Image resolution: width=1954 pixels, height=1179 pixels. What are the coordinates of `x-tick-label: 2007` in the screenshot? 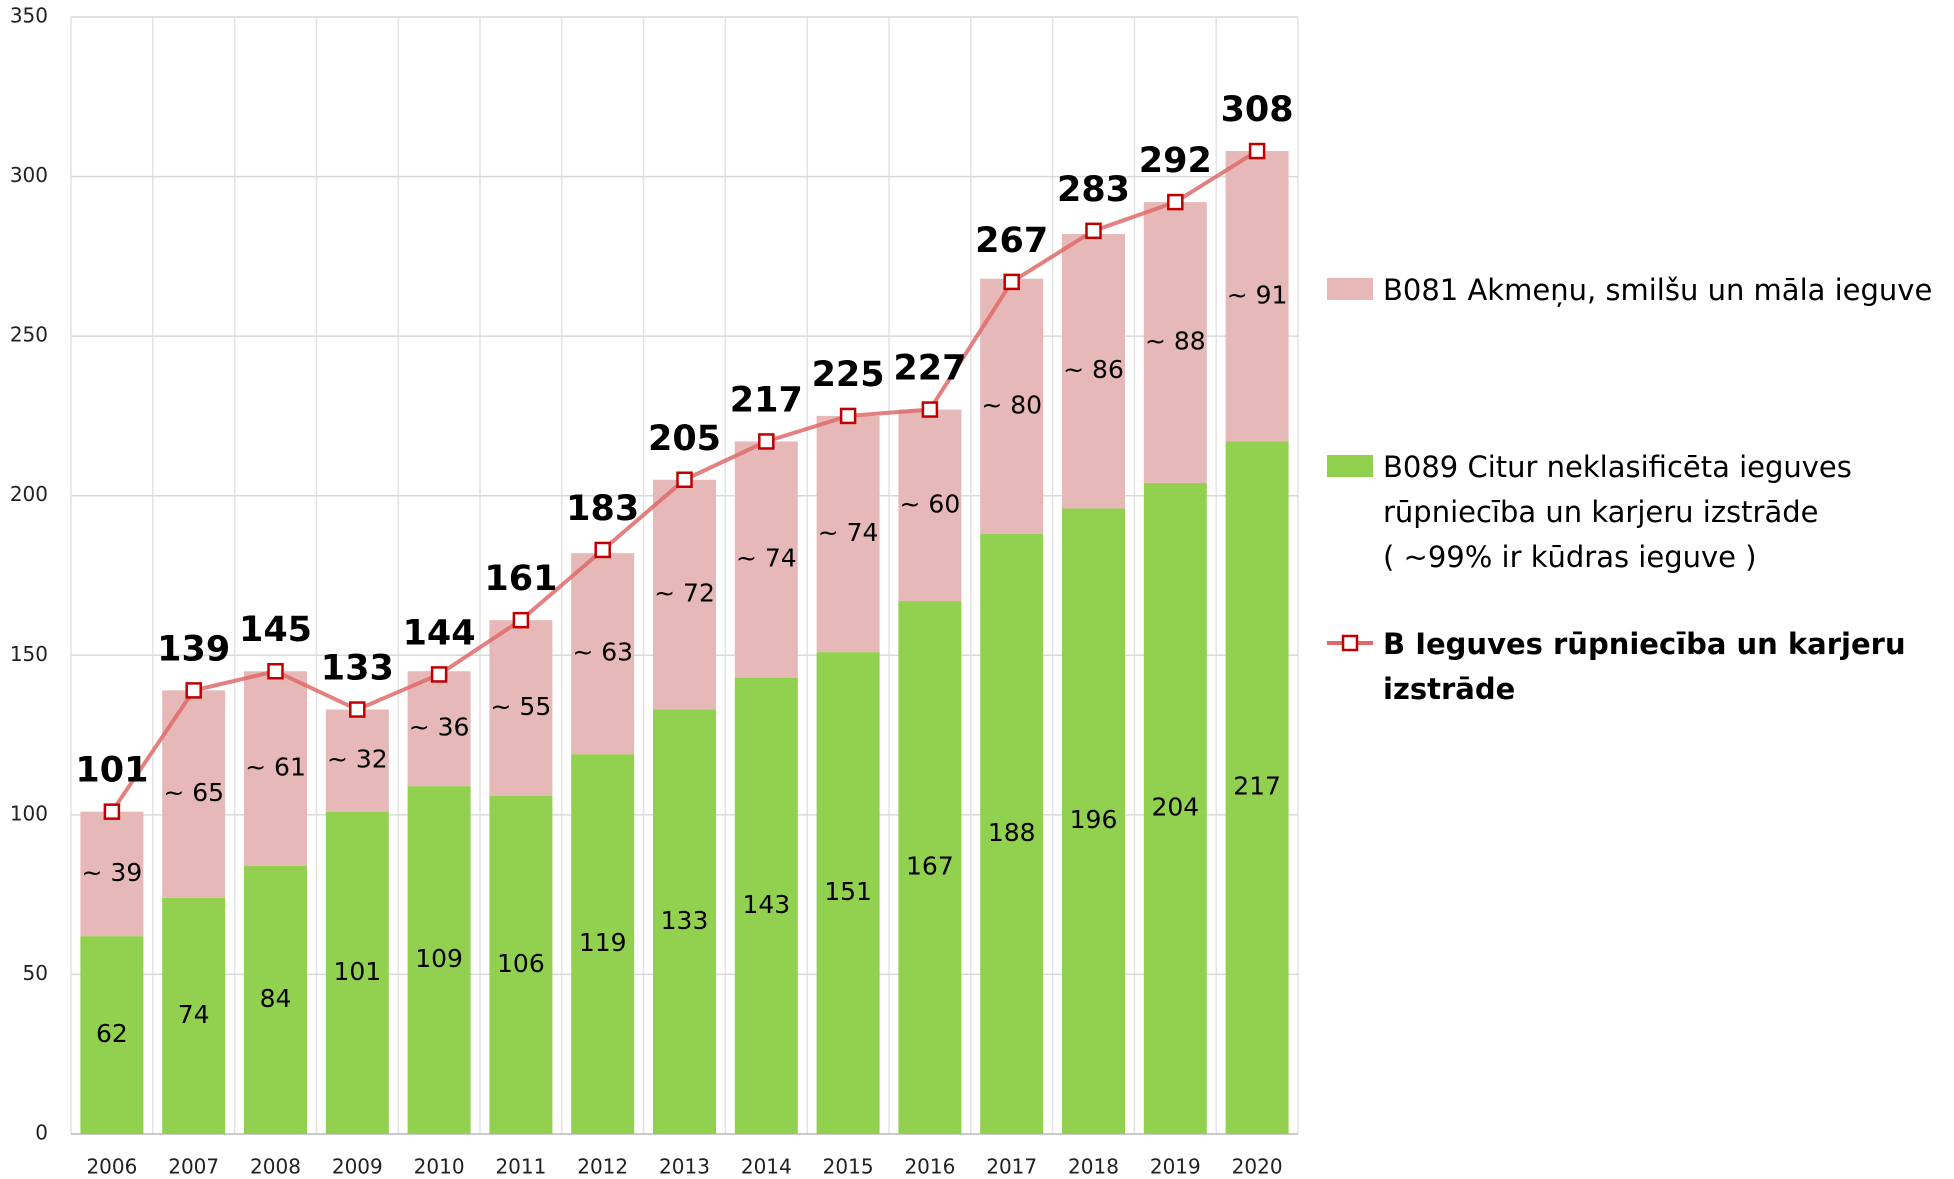 It's located at (193, 1167).